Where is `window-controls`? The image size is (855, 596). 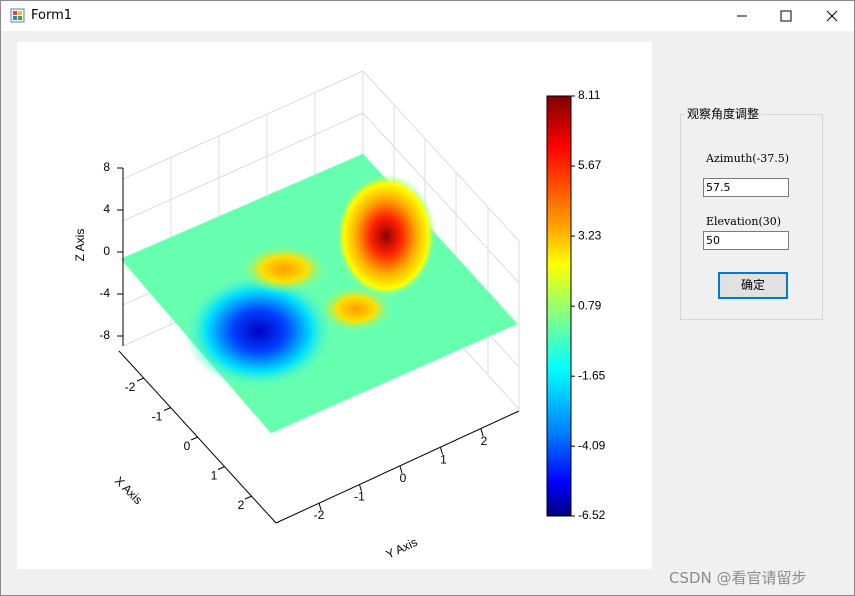
window-controls is located at coordinates (787, 16).